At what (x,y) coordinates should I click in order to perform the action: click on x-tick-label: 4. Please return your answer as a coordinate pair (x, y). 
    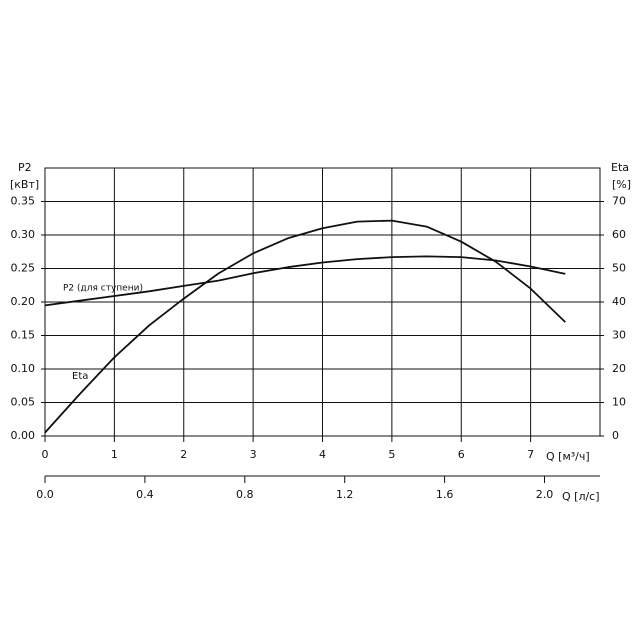
    Looking at the image, I should click on (322, 454).